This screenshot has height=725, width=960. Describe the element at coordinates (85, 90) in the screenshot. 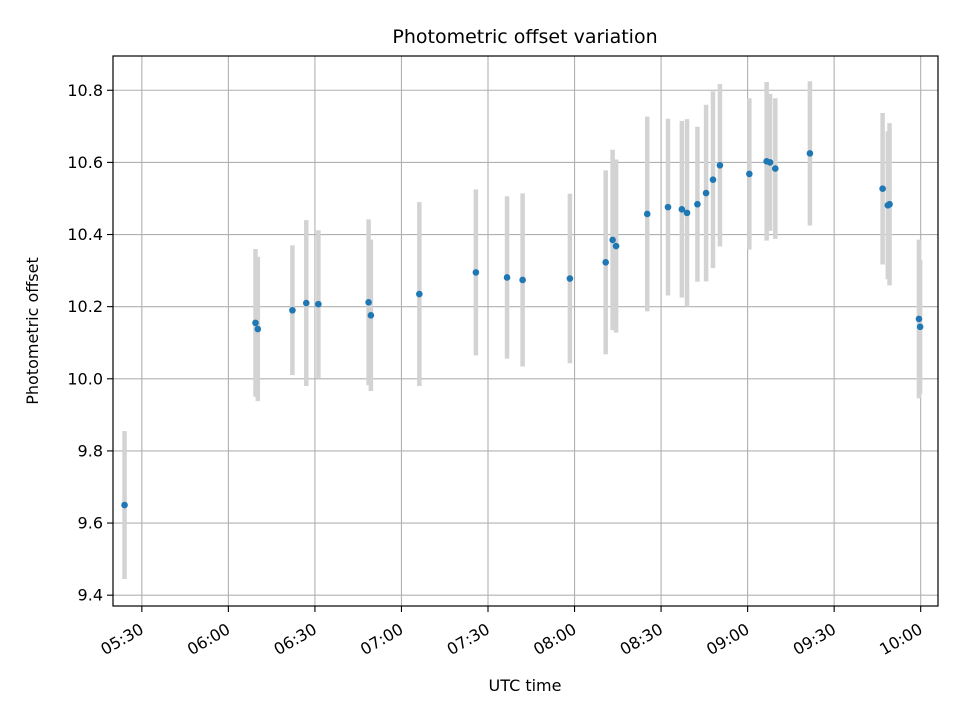

I see `y-tick-label: 10.8` at that location.